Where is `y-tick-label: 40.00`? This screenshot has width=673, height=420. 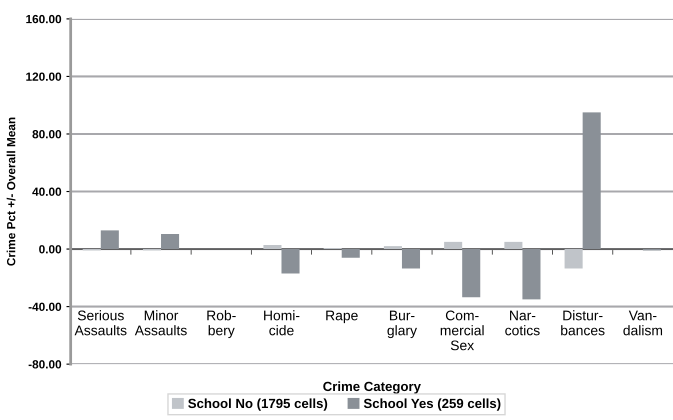 y-tick-label: 40.00 is located at coordinates (47, 192).